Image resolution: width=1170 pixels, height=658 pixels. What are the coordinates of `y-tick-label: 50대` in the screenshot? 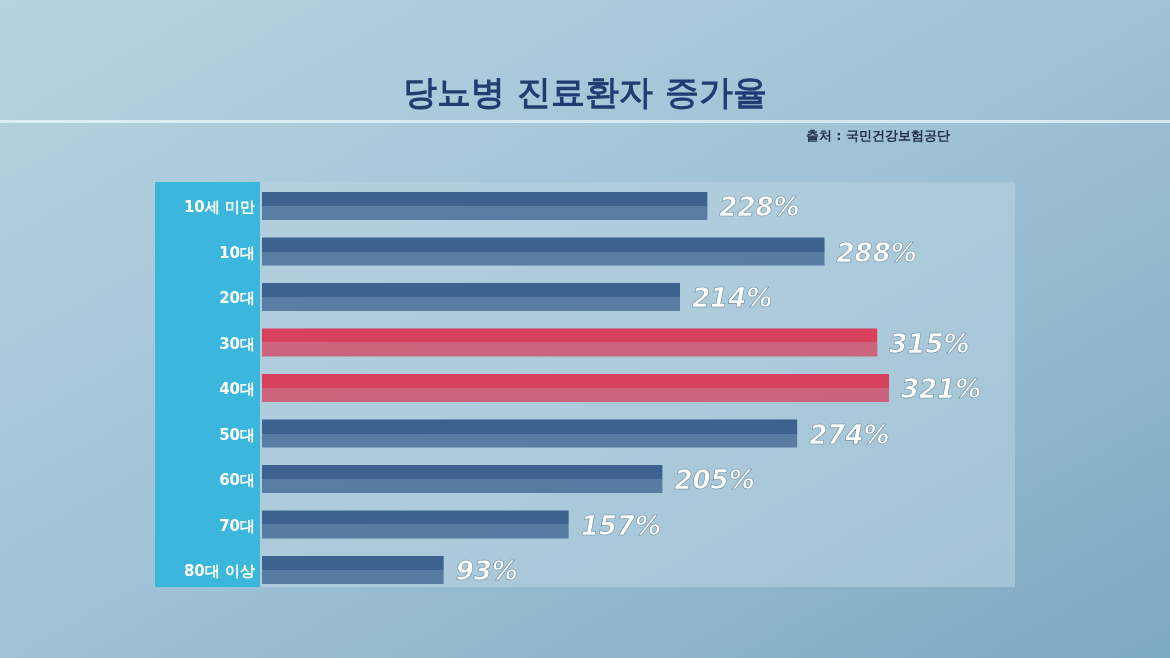 It's located at (237, 434).